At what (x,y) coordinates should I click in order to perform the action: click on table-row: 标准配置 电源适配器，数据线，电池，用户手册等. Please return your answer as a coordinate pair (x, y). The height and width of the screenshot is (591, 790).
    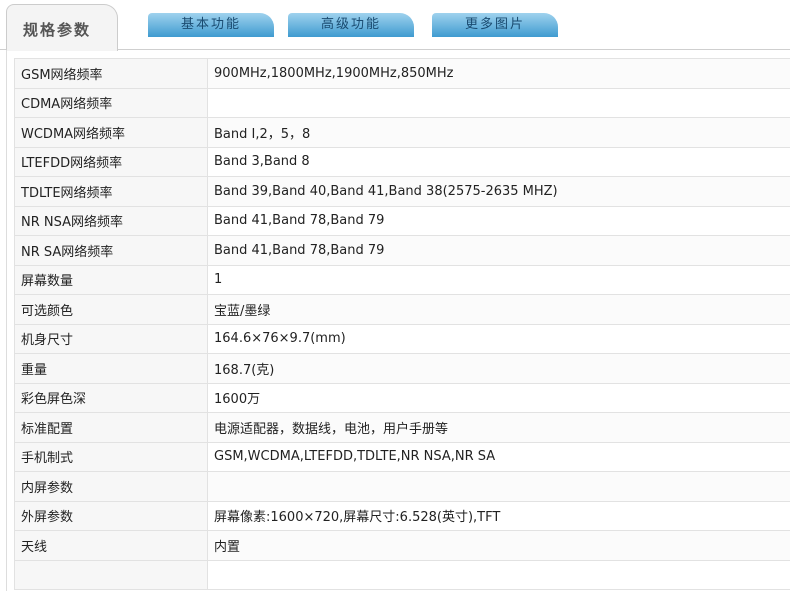
    Looking at the image, I should click on (402, 427).